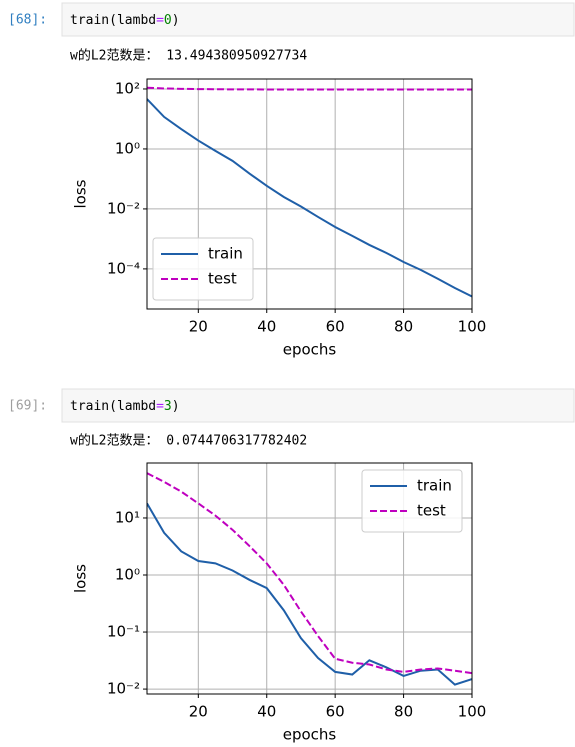  What do you see at coordinates (188, 56) in the screenshot?
I see `cell-output: w的L2范数是： 13.494380950927734` at bounding box center [188, 56].